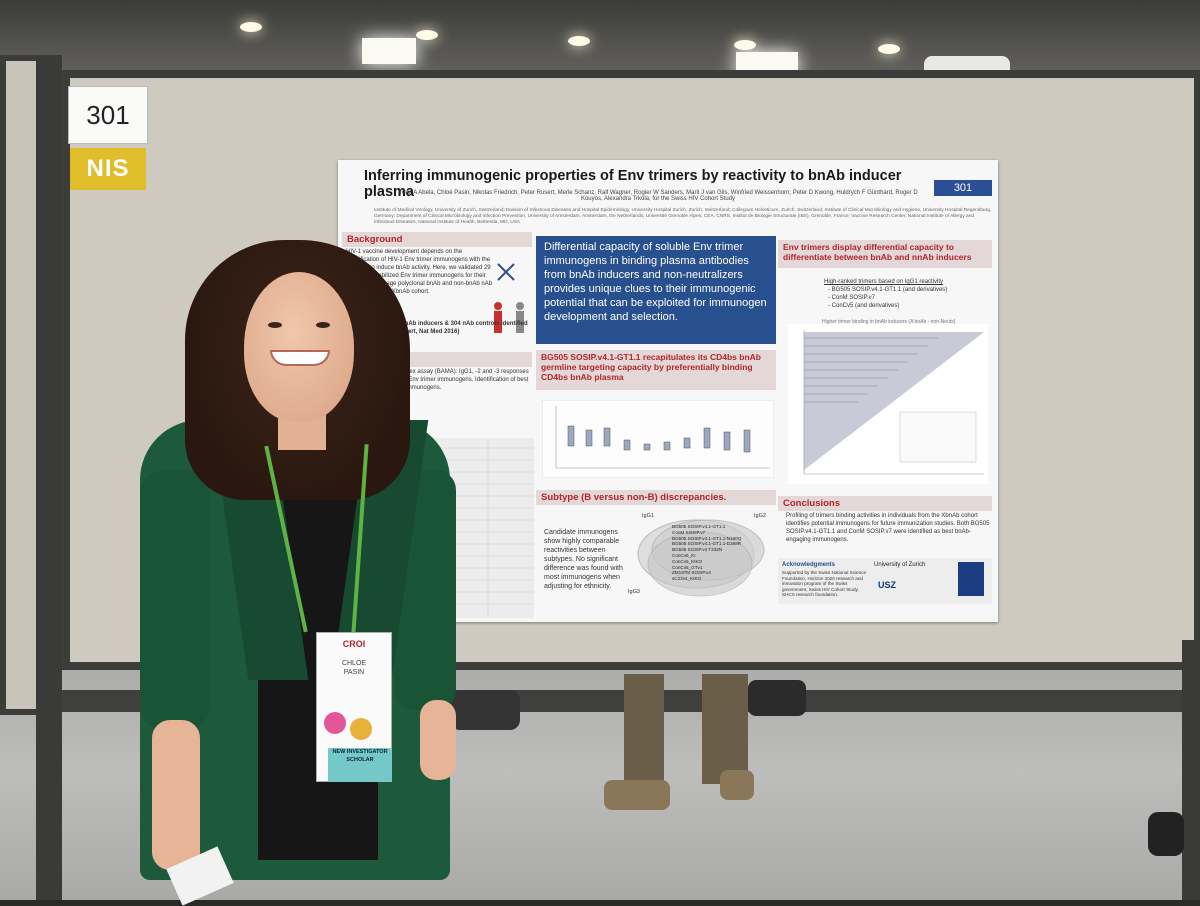 Image resolution: width=1200 pixels, height=906 pixels. What do you see at coordinates (354, 644) in the screenshot?
I see `badge-logo: CROI` at bounding box center [354, 644].